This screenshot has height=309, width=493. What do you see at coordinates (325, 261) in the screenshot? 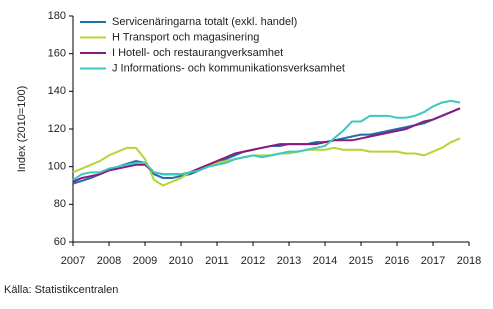
I see `x-tick-label: 2014` at bounding box center [325, 261].